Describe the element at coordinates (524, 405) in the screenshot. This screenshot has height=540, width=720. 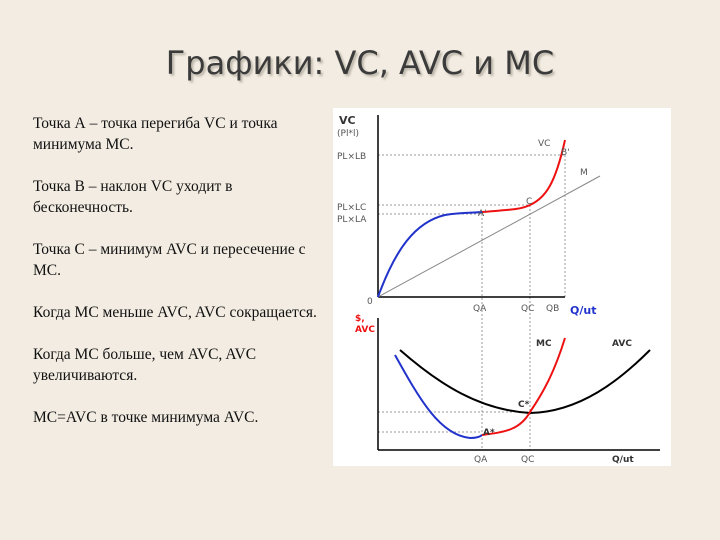
I see `label: C*` at that location.